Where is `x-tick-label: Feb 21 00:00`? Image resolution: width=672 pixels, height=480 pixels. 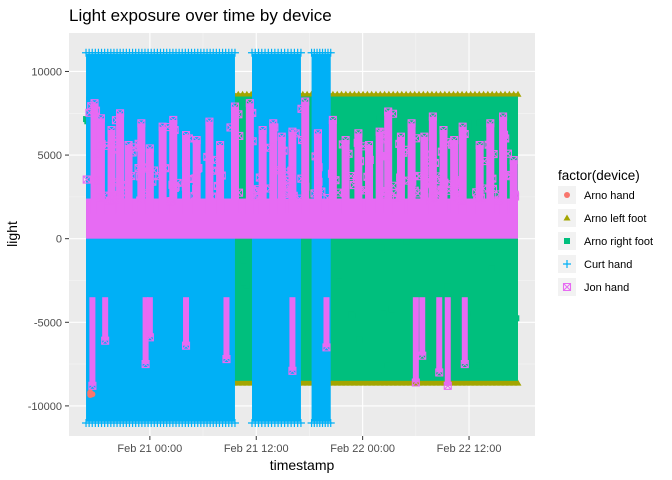 x-tick-label: Feb 21 00:00 is located at coordinates (149, 449).